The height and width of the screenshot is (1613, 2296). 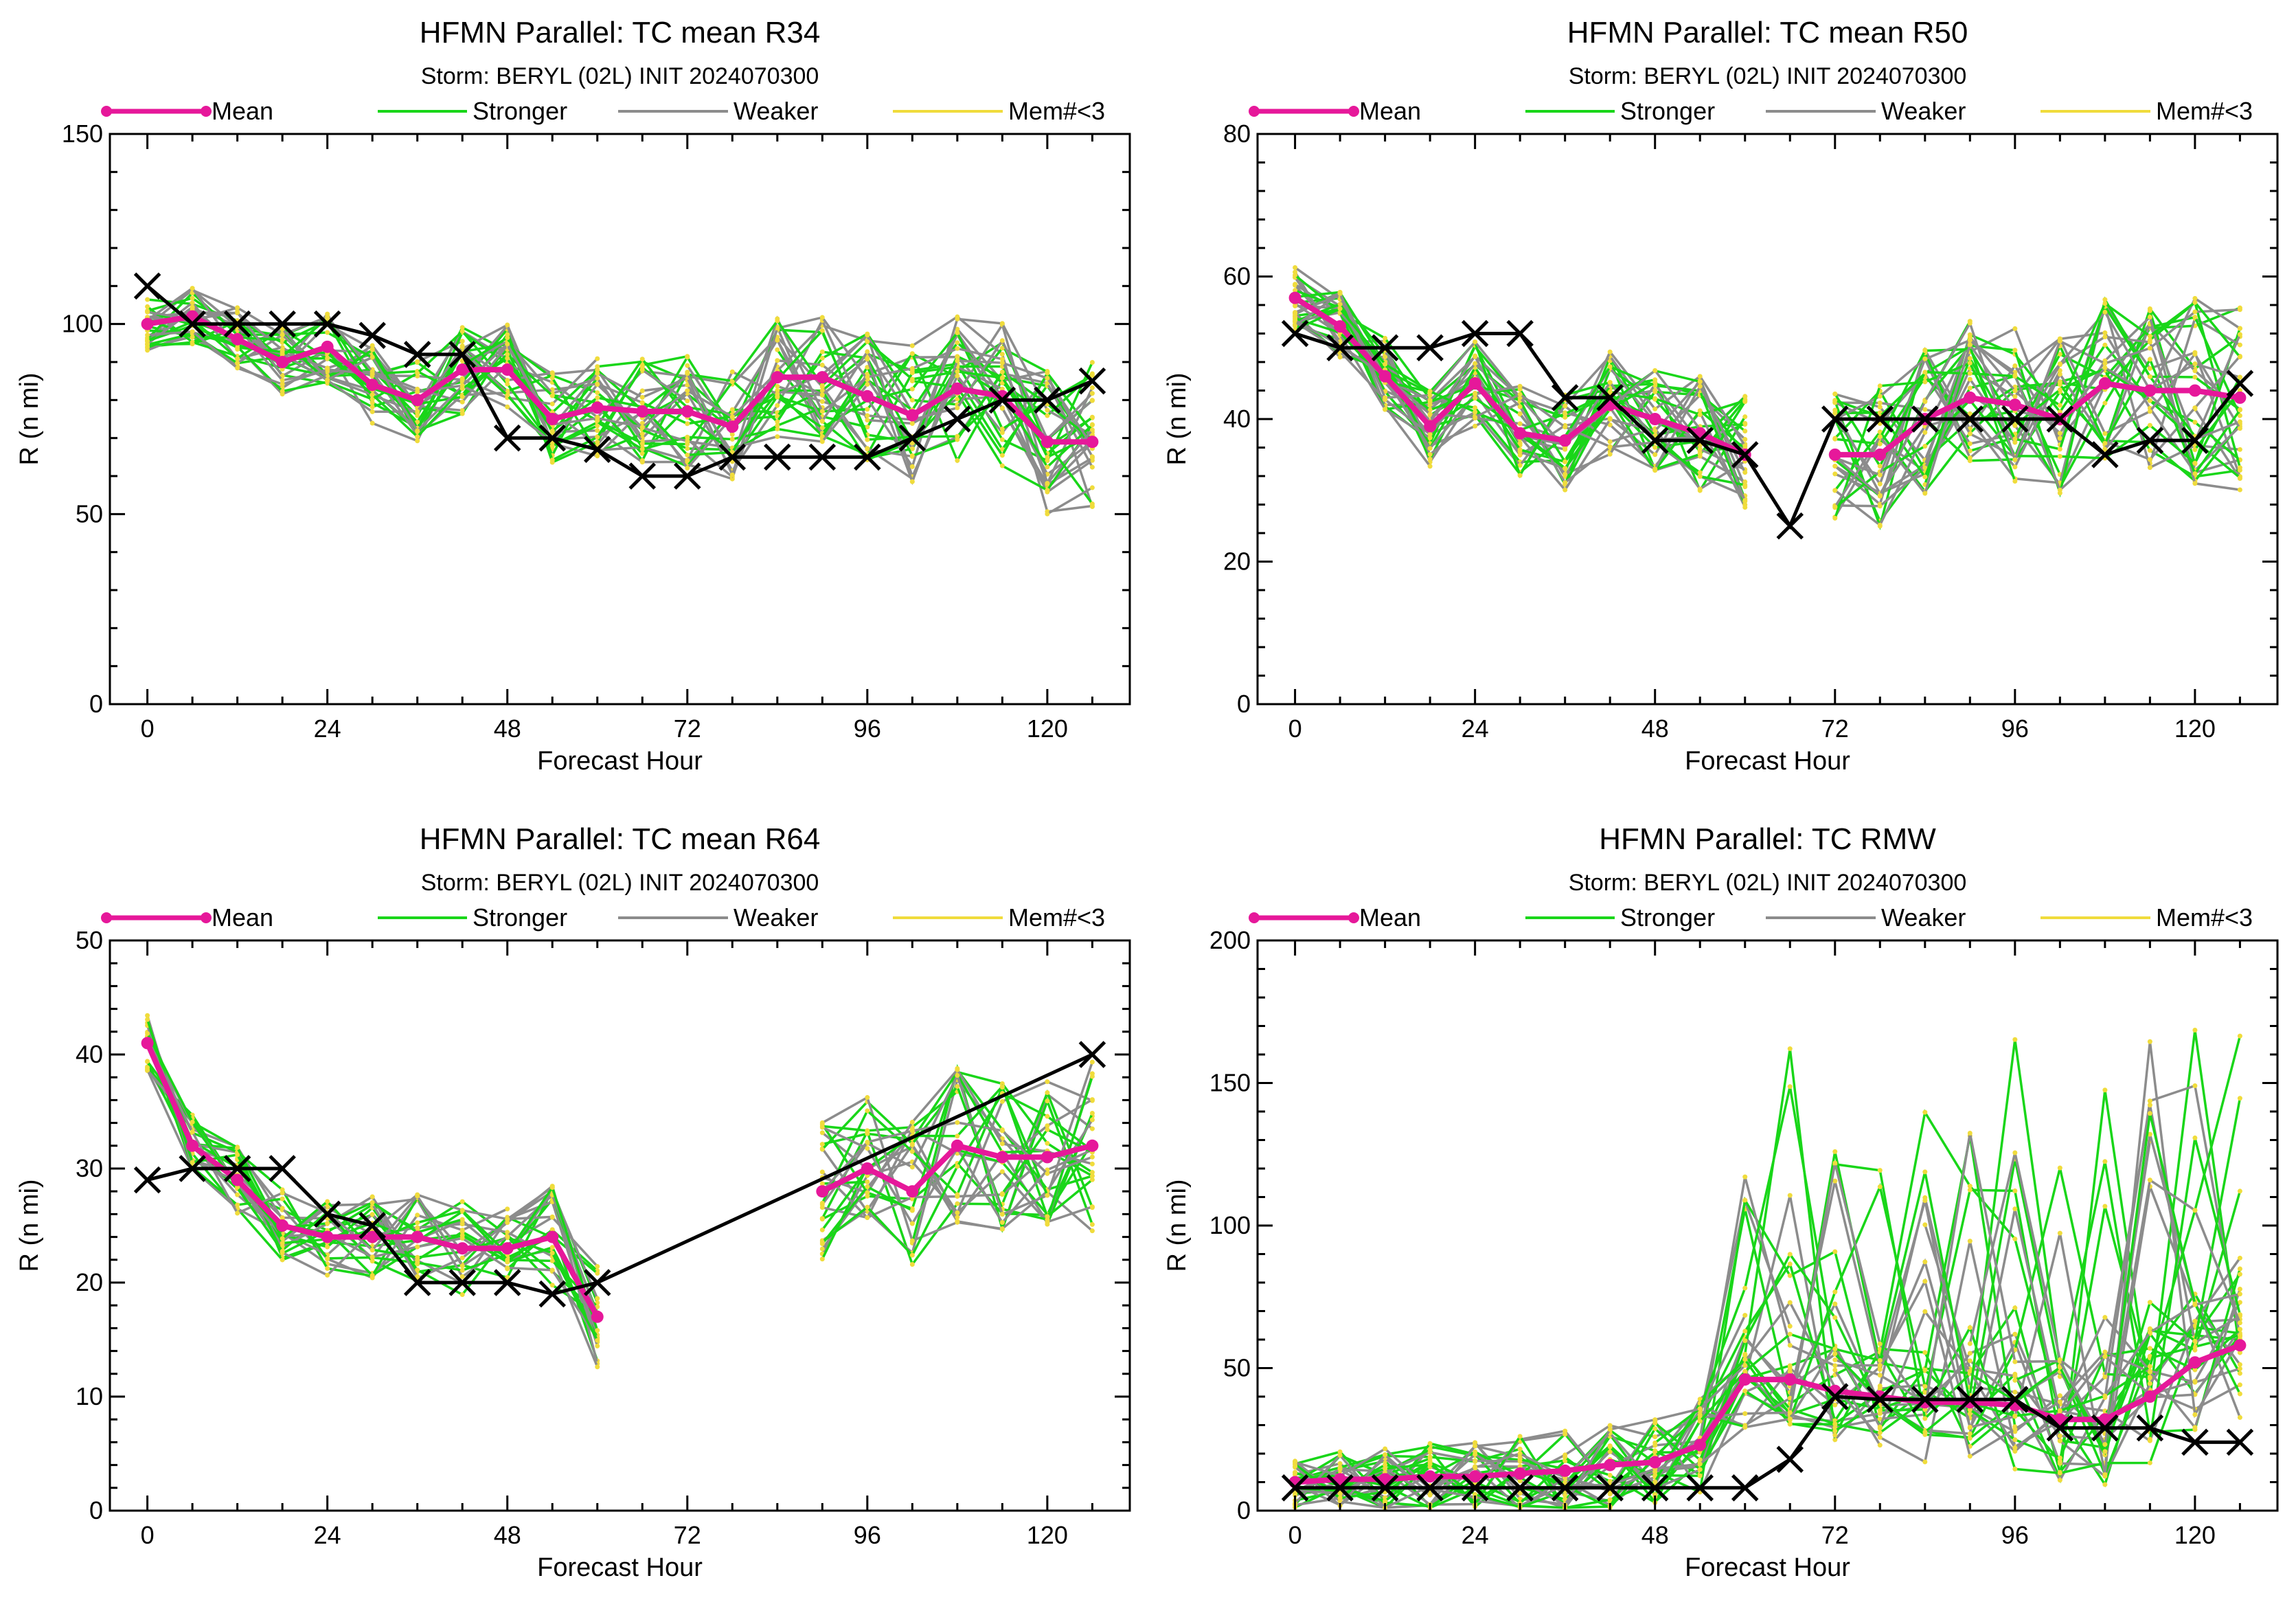 I want to click on x-tick-label: 120, so click(x=1047, y=1535).